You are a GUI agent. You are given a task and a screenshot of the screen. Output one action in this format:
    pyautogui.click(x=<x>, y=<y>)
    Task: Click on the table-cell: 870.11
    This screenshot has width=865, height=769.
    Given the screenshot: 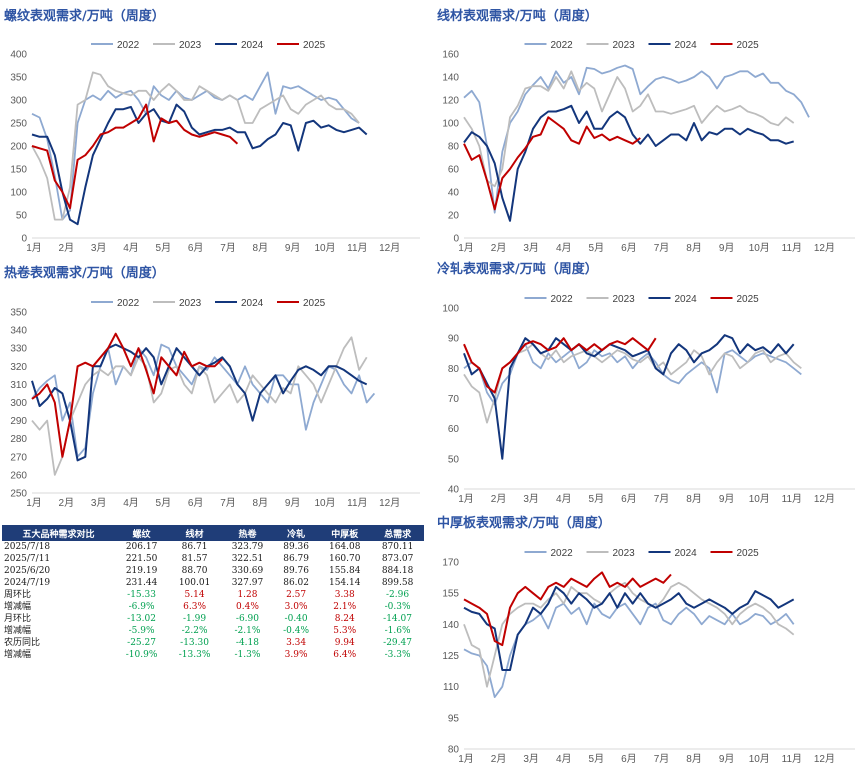 What is the action you would take?
    pyautogui.click(x=397, y=547)
    